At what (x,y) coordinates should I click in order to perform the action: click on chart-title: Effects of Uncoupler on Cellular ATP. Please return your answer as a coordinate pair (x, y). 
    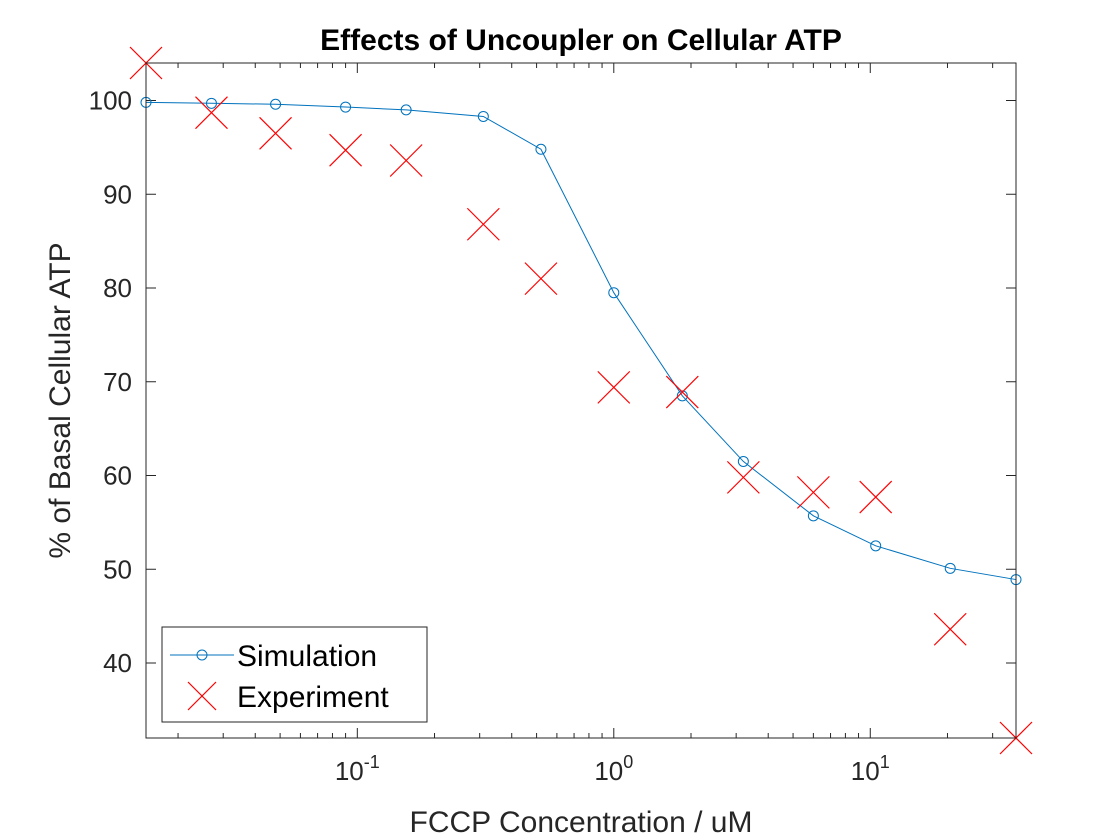
    Looking at the image, I should click on (581, 40).